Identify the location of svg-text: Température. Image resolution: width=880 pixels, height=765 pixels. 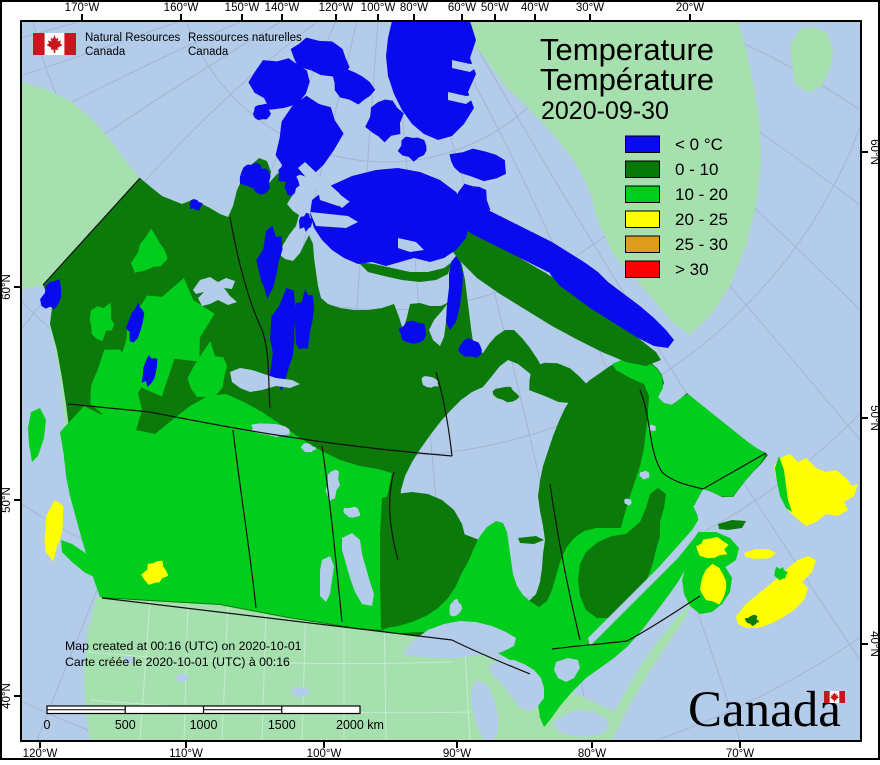
(627, 79).